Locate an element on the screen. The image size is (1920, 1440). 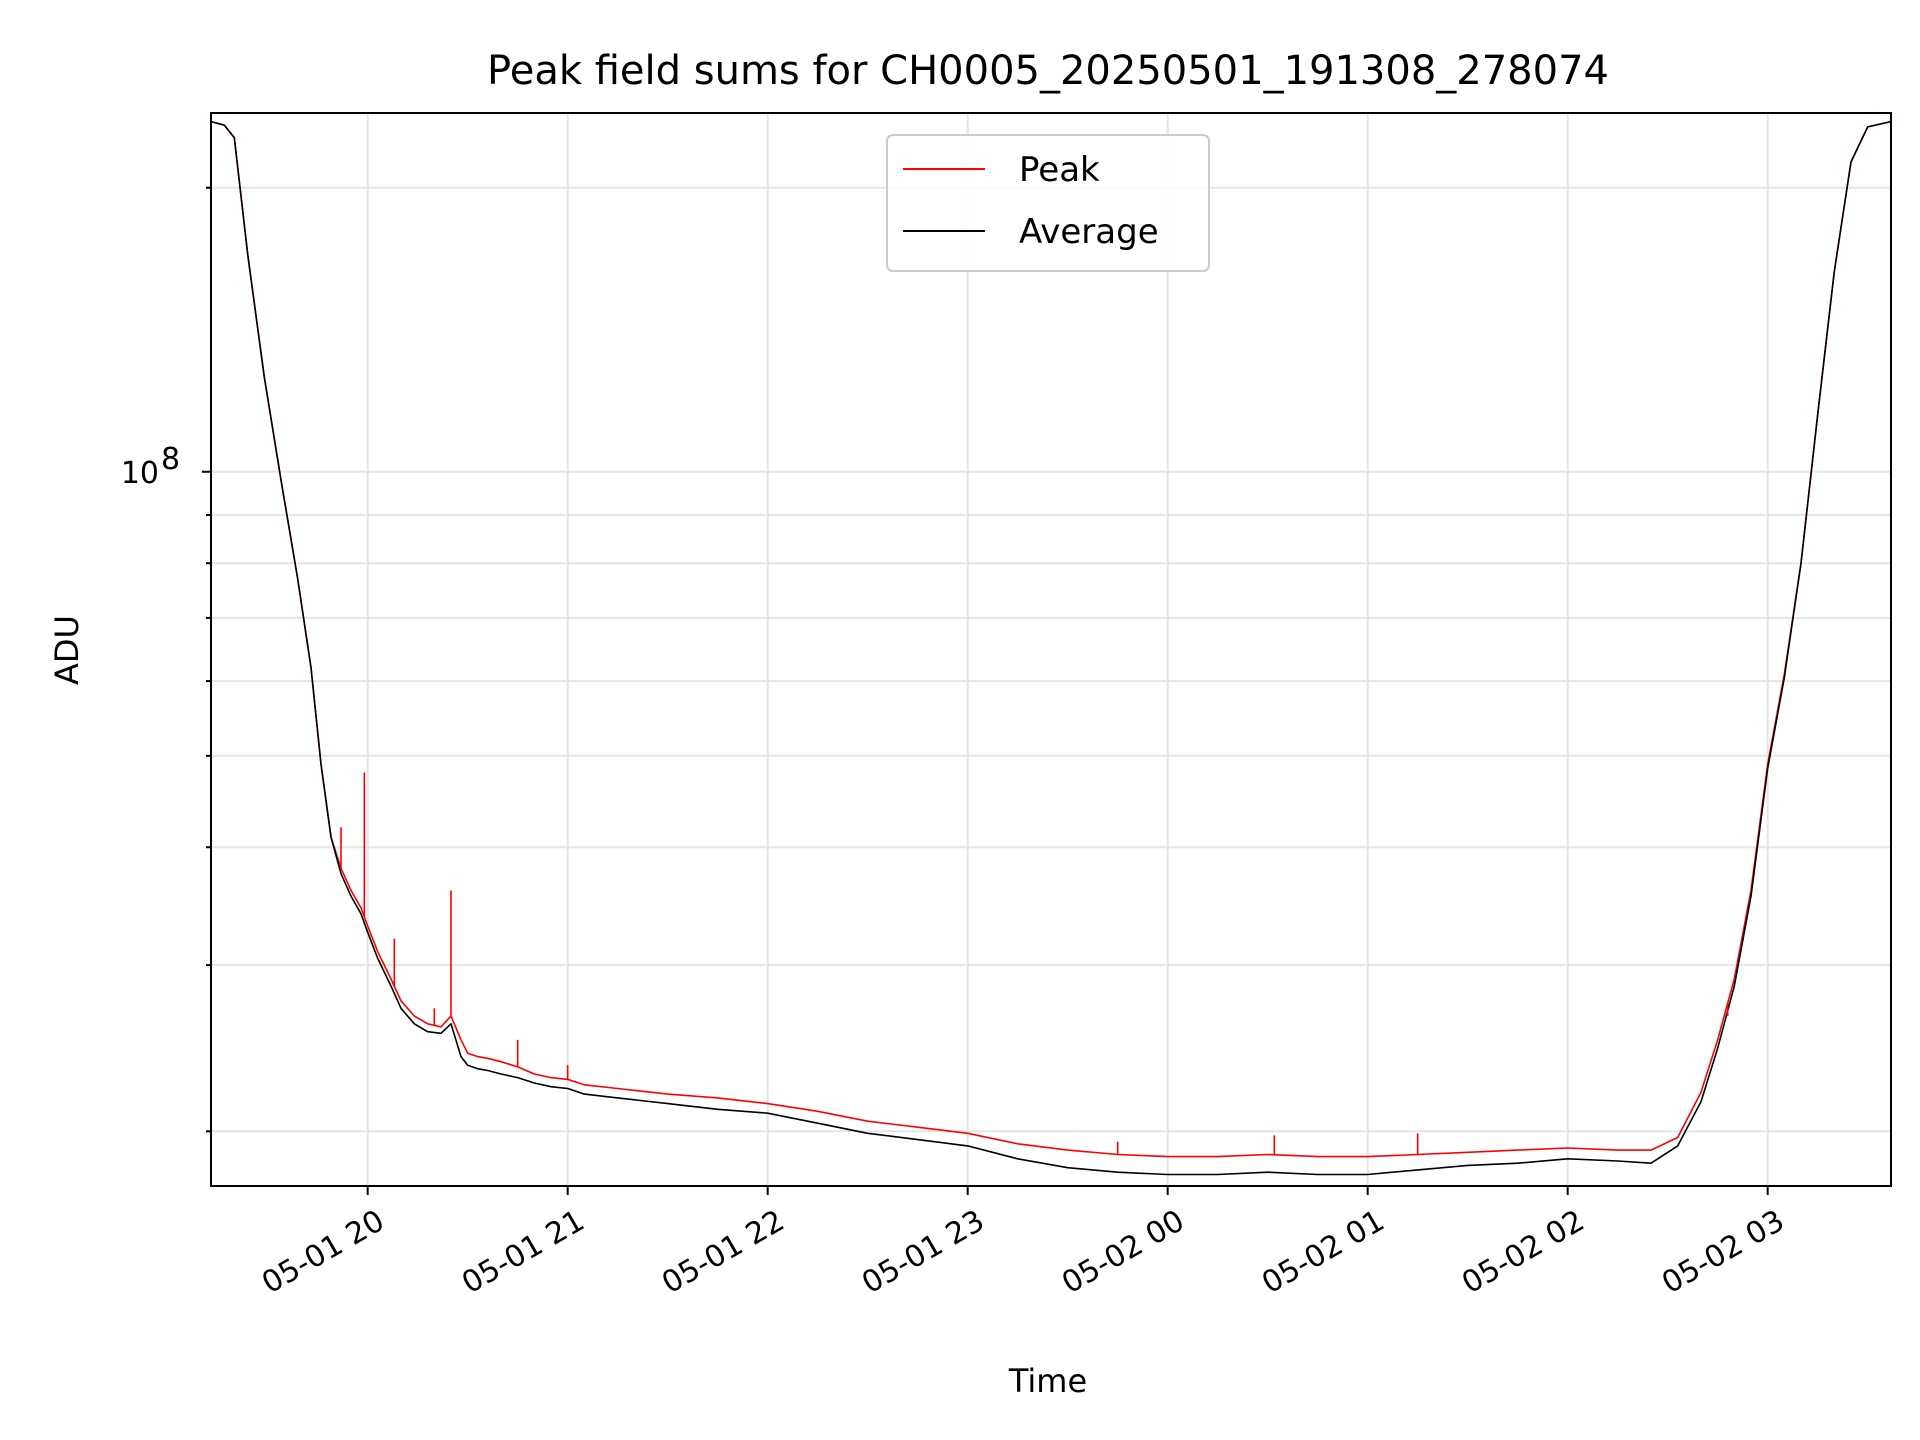
y-major-tick-label: 10 8 is located at coordinates (150, 466).